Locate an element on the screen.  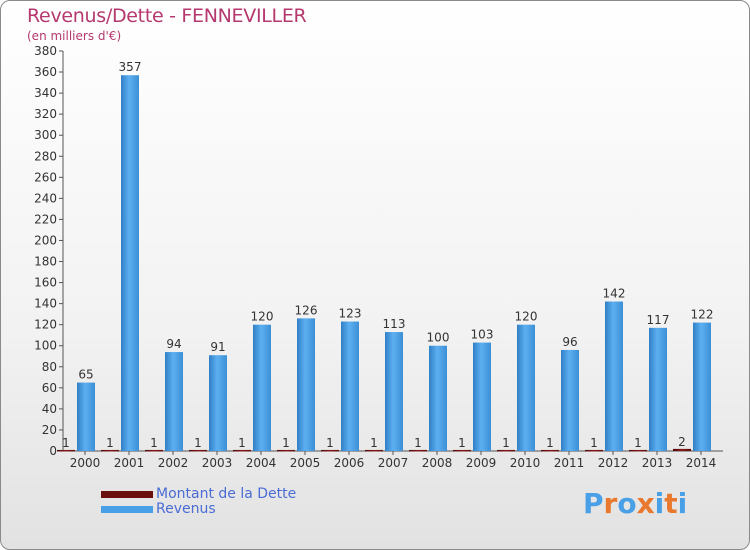
y-tick-label: 80 is located at coordinates (49, 367).